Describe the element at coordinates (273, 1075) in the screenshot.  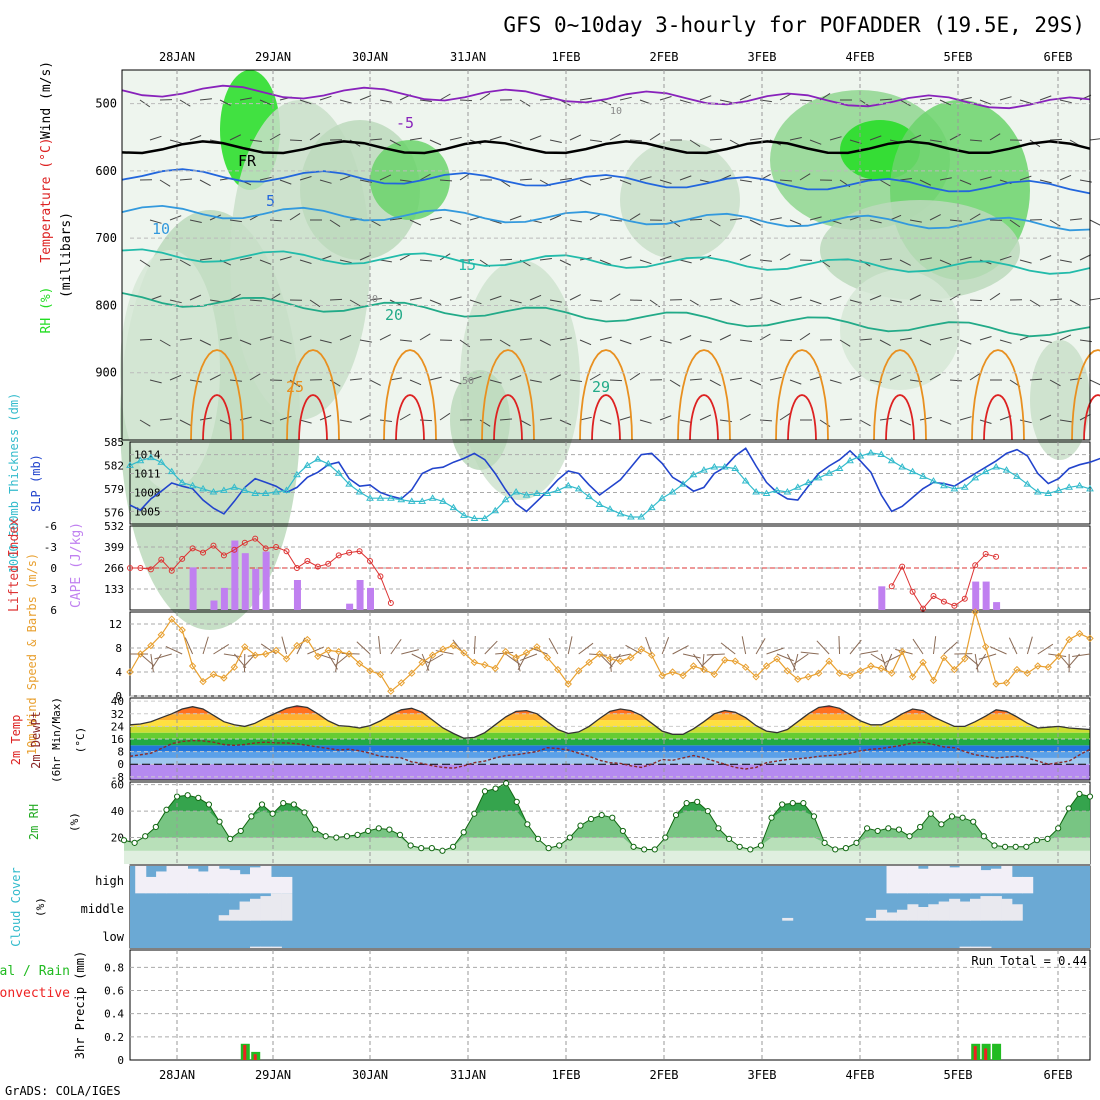
I see `date-label-bottom: 29JAN` at that location.